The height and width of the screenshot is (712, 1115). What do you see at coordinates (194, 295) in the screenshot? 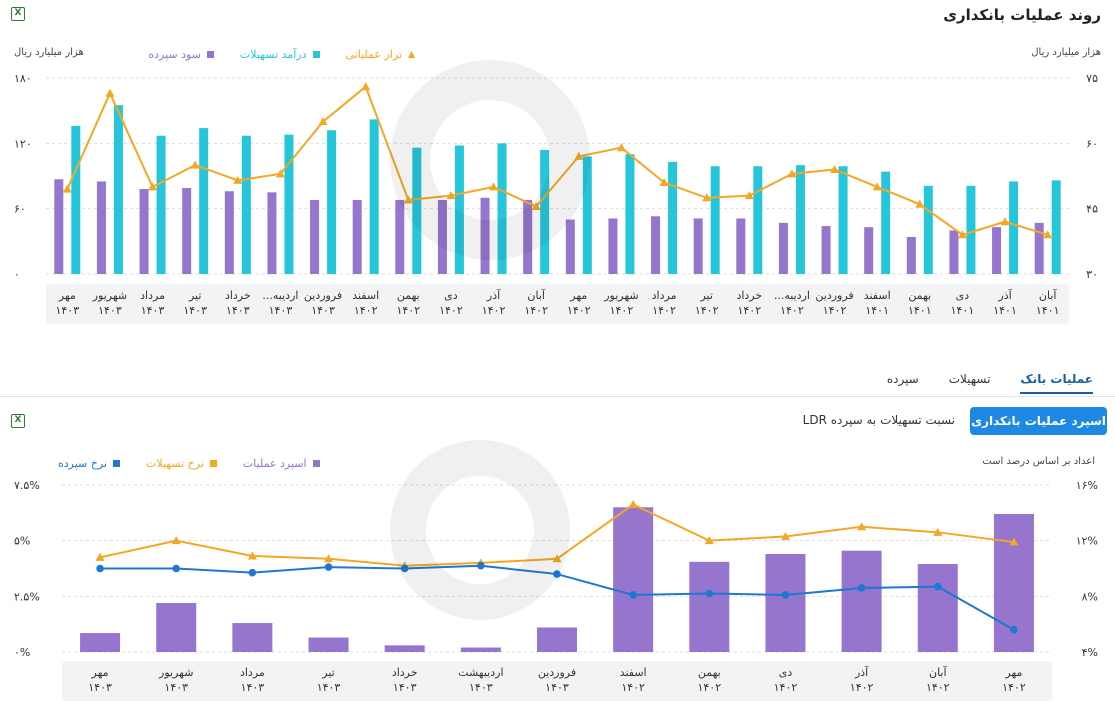
I see `x-tick-label: تیر` at bounding box center [194, 295].